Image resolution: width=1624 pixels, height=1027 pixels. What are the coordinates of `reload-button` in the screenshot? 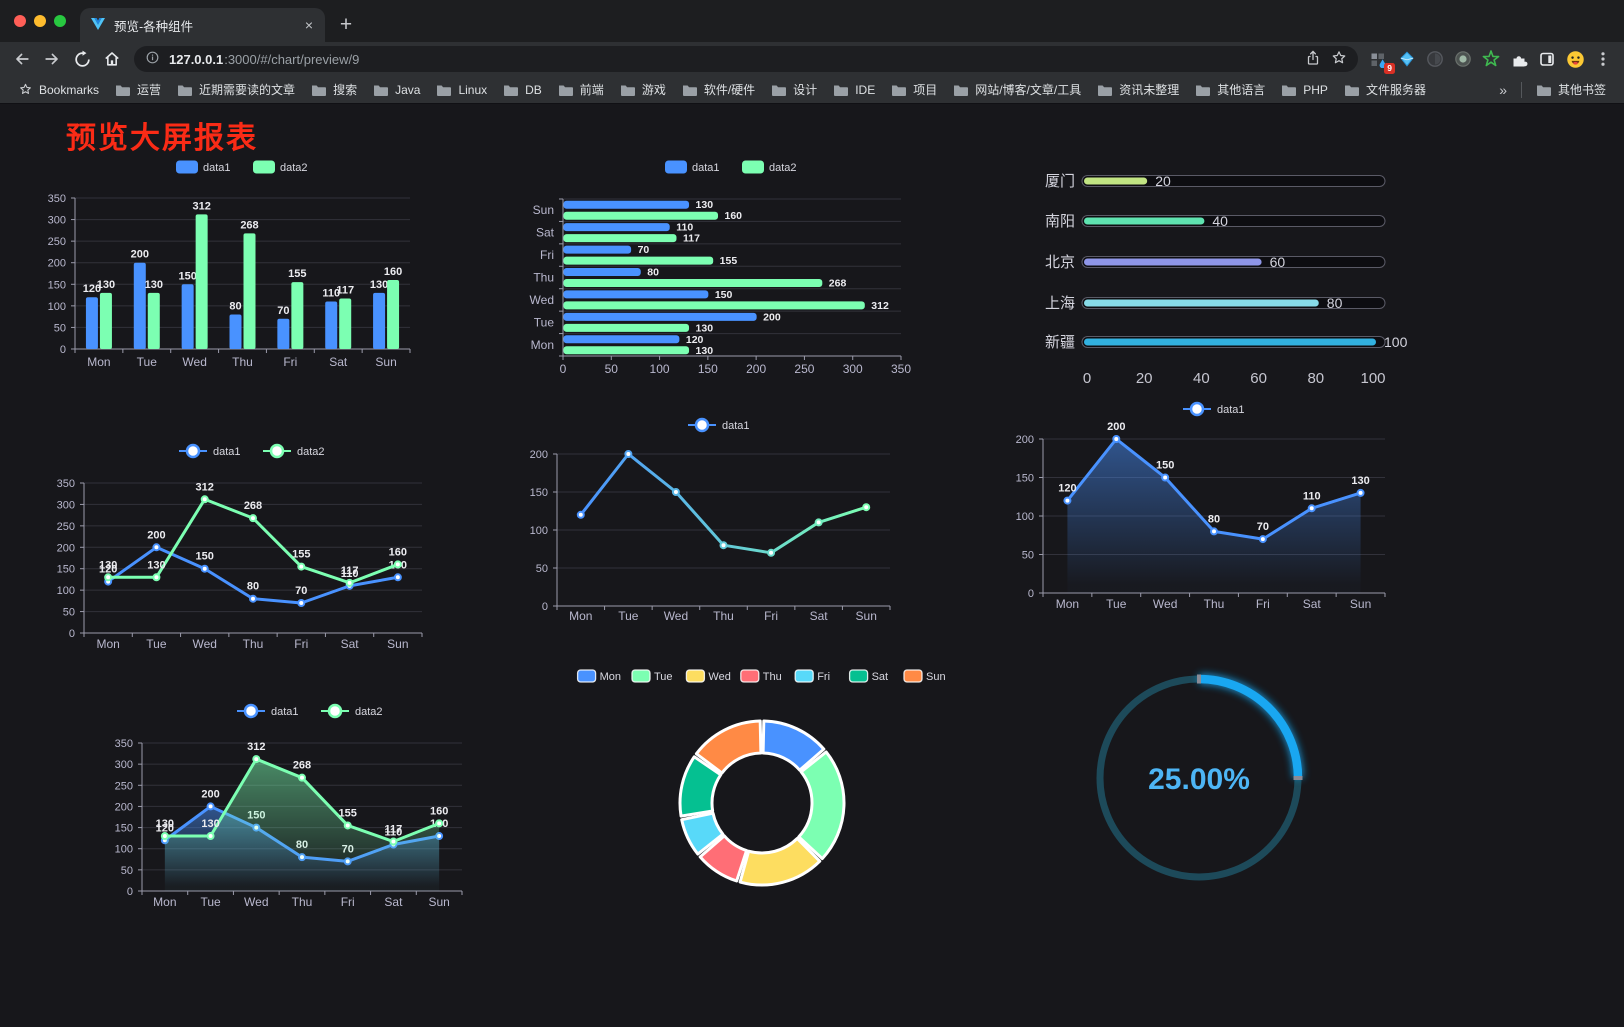 It's located at (82, 59).